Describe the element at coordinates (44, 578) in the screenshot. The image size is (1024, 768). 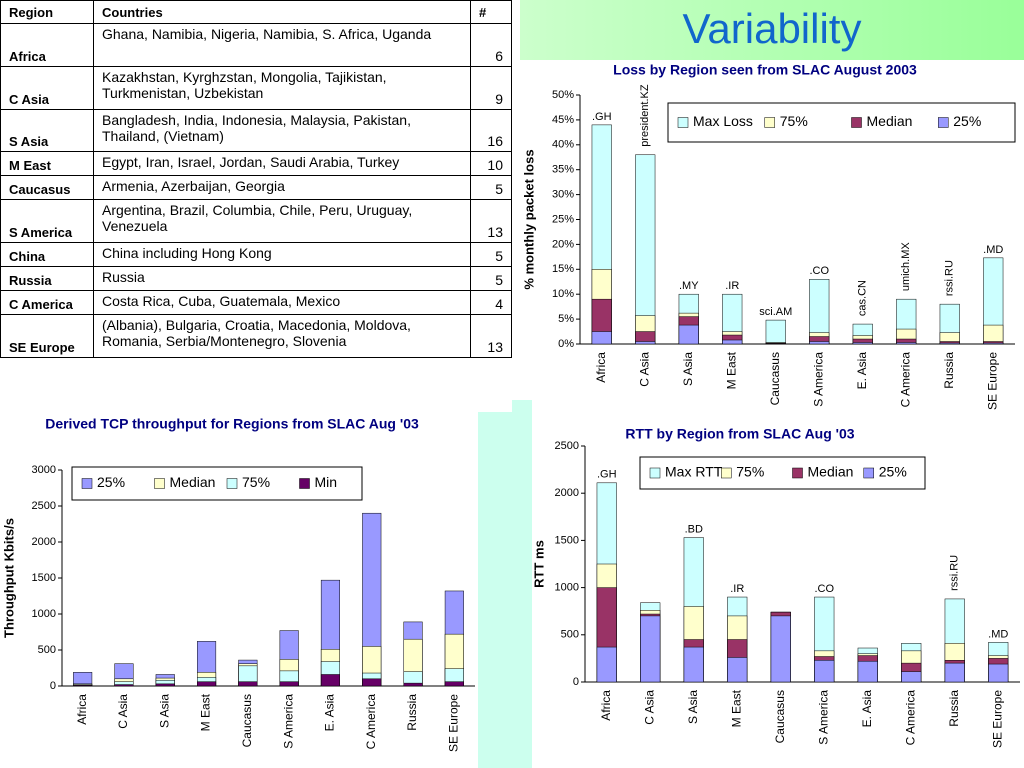
I see `y-tick-label: 1500` at that location.